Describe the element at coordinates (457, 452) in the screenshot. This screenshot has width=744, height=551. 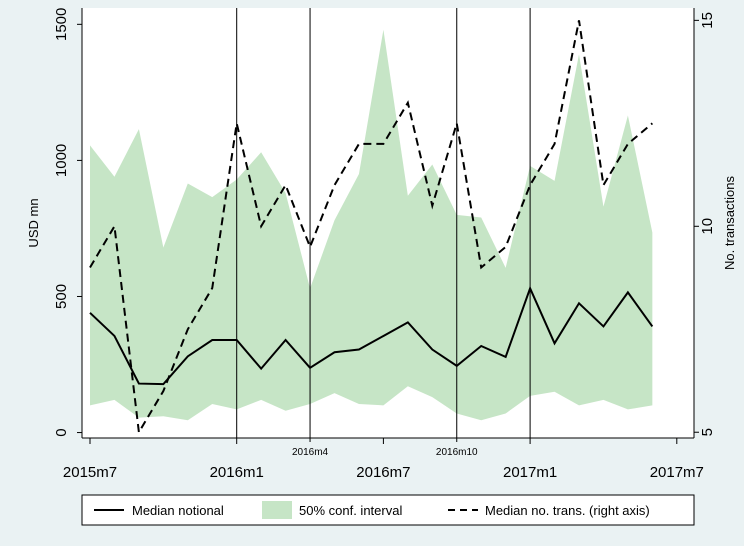
I see `x-minor-tick-label: 2016m10` at that location.